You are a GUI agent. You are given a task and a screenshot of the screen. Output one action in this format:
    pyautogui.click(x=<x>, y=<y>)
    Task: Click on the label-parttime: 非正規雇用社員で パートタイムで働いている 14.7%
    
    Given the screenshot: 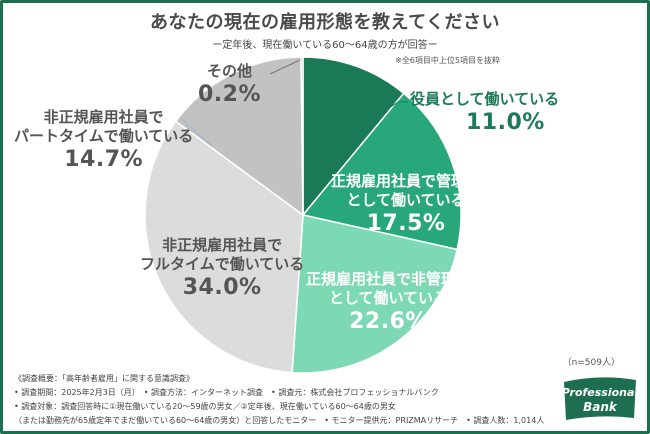 What is the action you would take?
    pyautogui.click(x=103, y=140)
    